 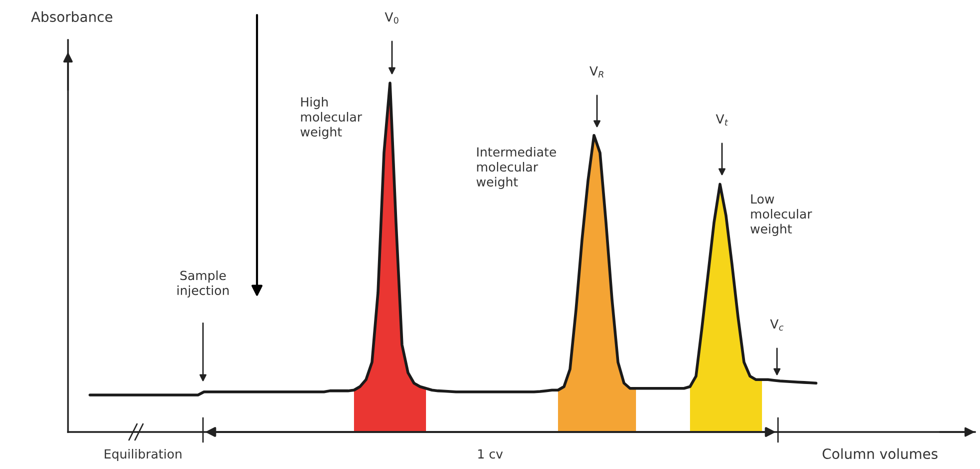 I want to click on annotation: Low molecular weight, so click(x=781, y=215).